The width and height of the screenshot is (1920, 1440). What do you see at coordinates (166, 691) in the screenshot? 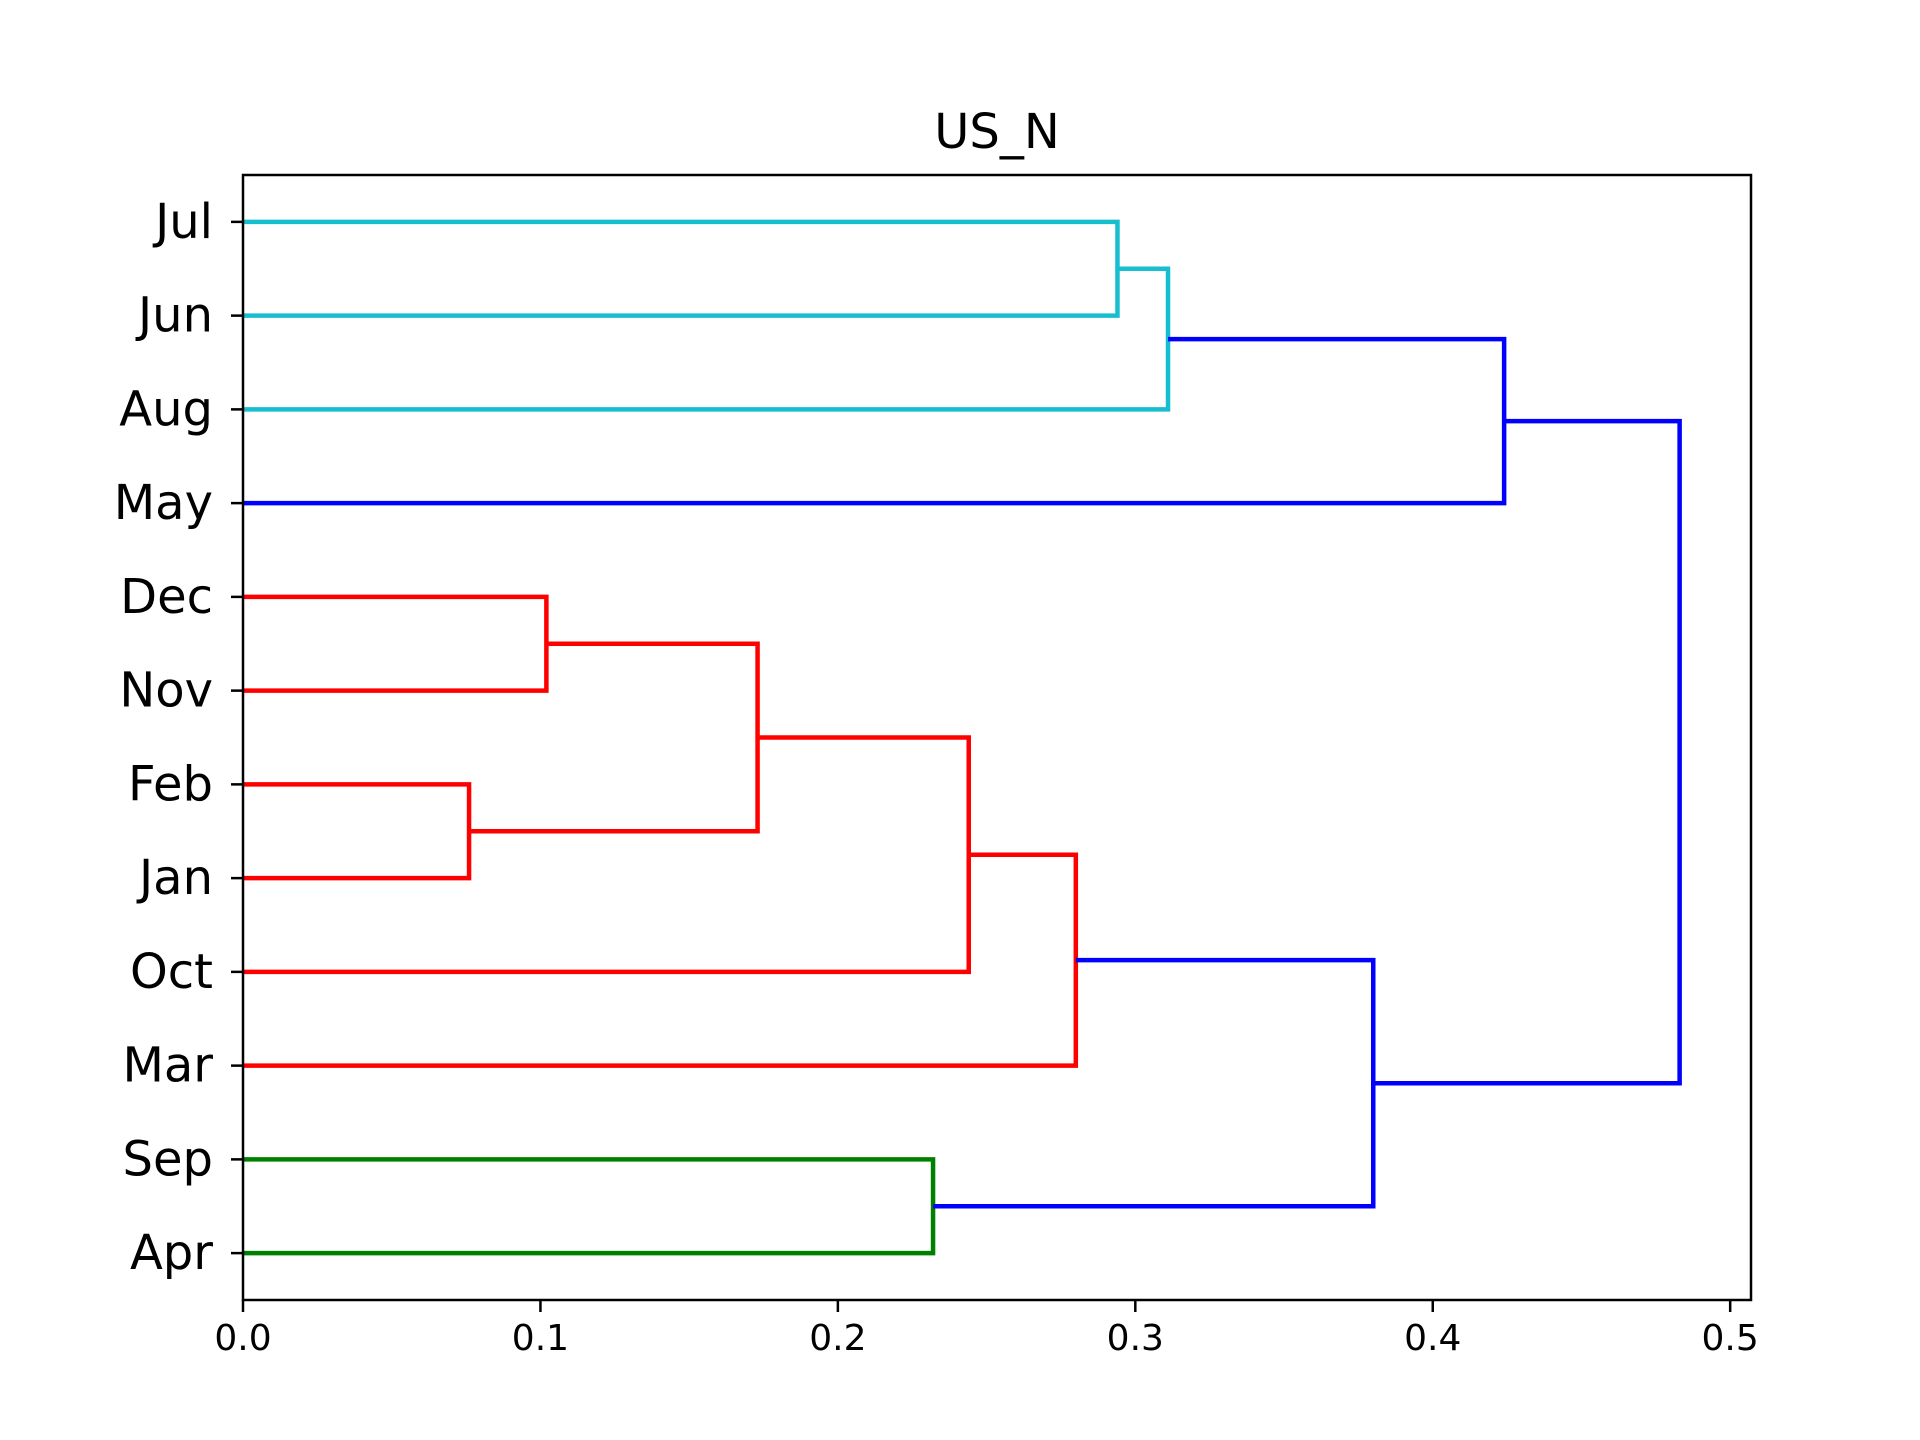
I see `leaf-label-nov: Nov` at bounding box center [166, 691].